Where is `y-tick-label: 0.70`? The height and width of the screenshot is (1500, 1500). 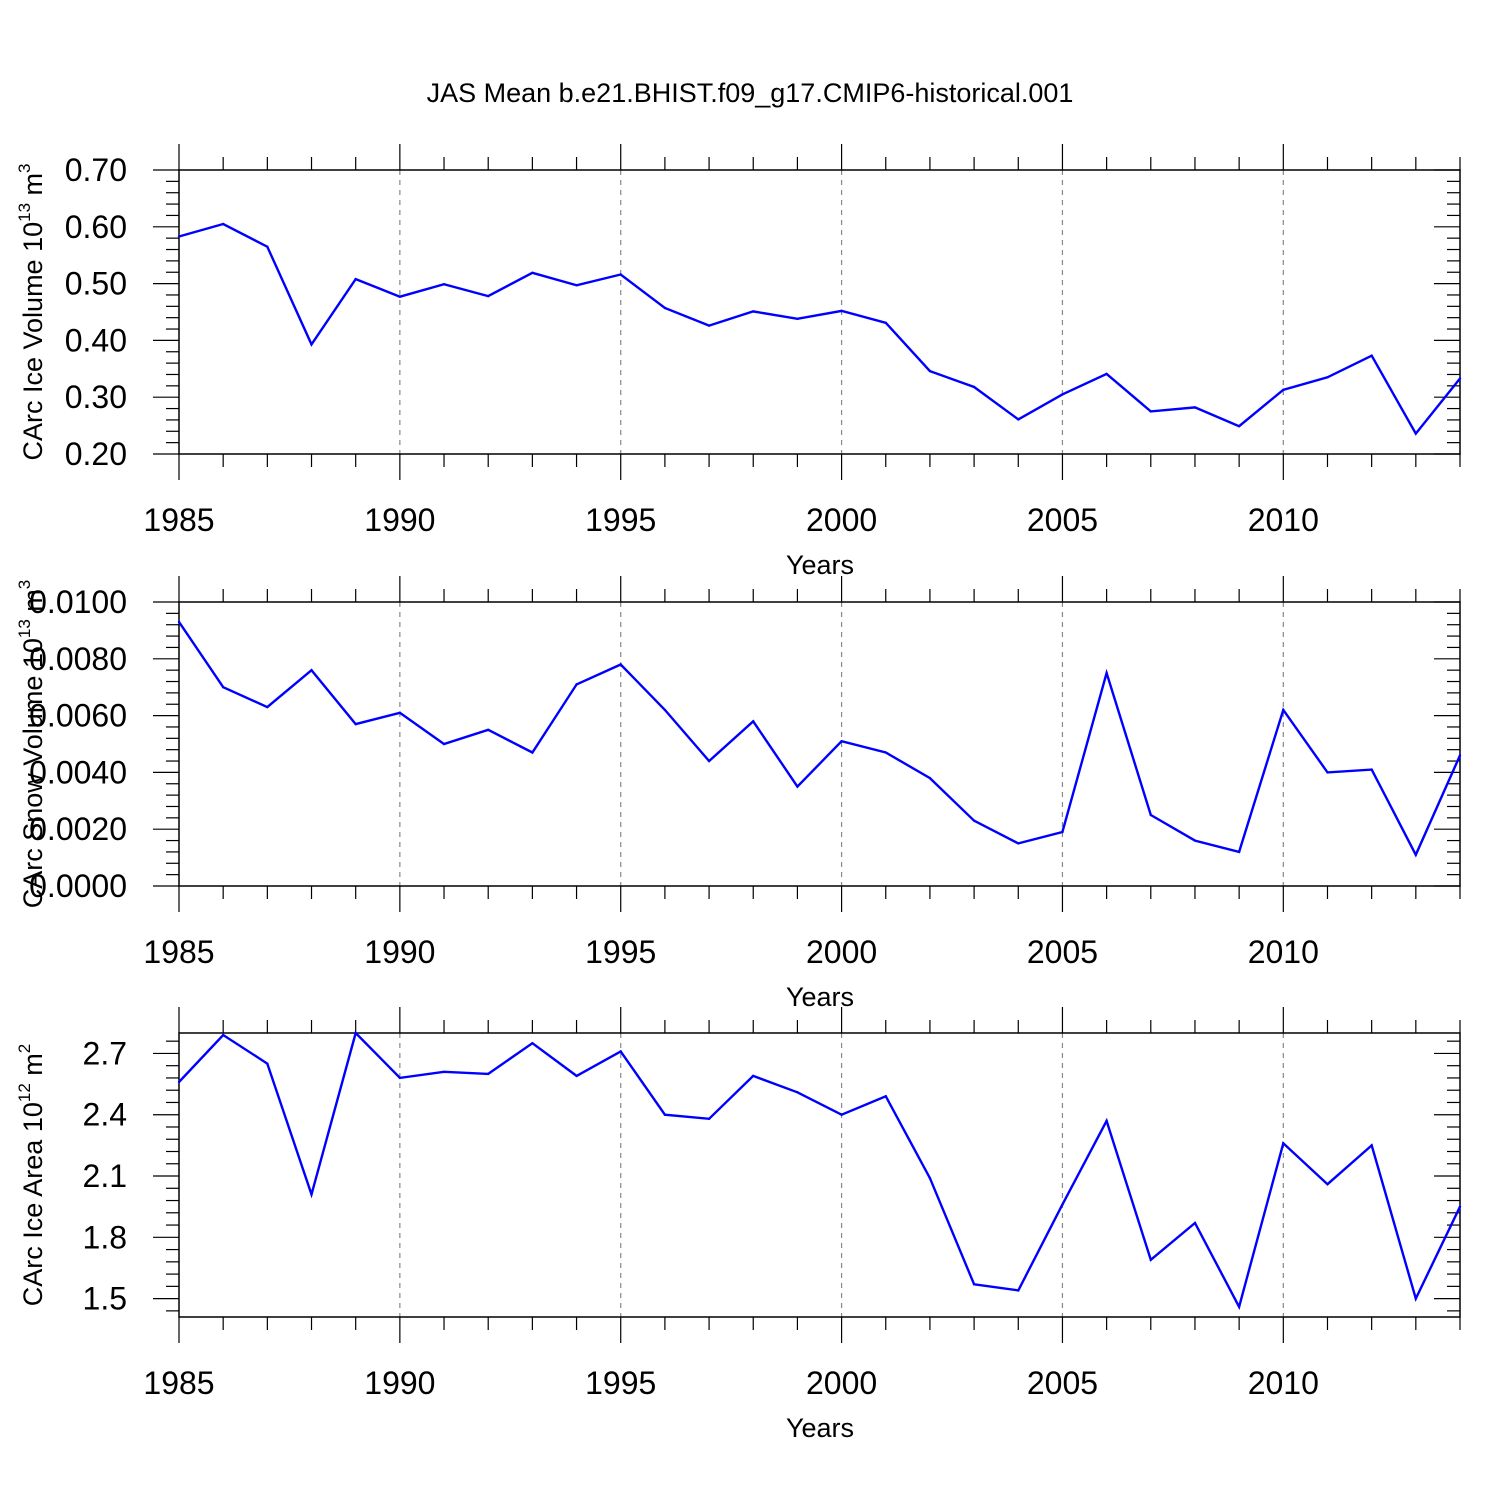
y-tick-label: 0.70 is located at coordinates (96, 170).